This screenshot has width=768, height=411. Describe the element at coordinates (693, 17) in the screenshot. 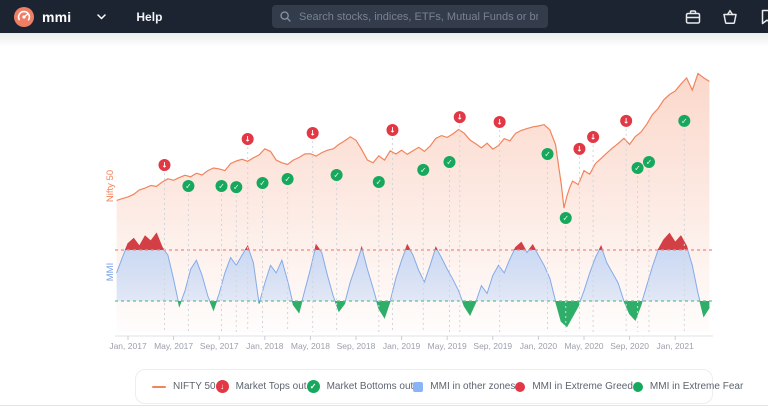

I see `portfolio-icon` at that location.